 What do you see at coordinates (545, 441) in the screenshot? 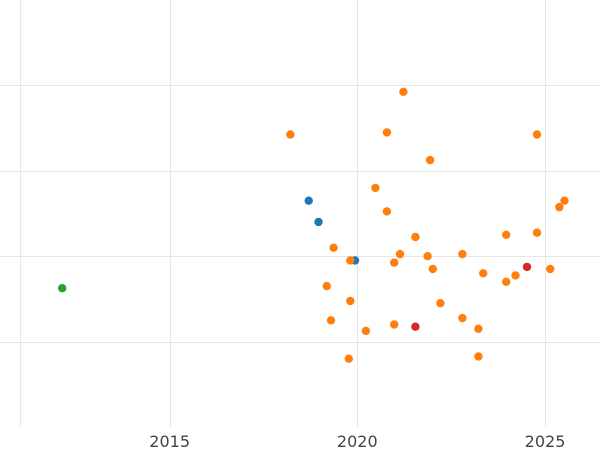
I see `x-tick-label: 2025` at bounding box center [545, 441].